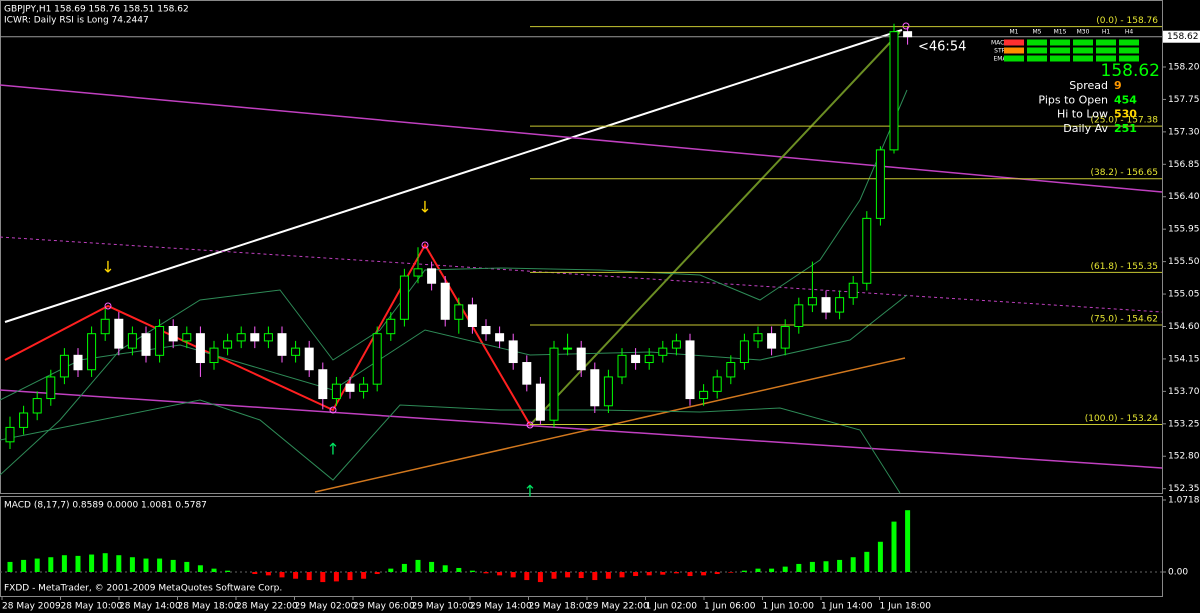 The width and height of the screenshot is (1200, 613). What do you see at coordinates (92, 607) in the screenshot?
I see `x-tick-label: 28 May 10:00` at bounding box center [92, 607].